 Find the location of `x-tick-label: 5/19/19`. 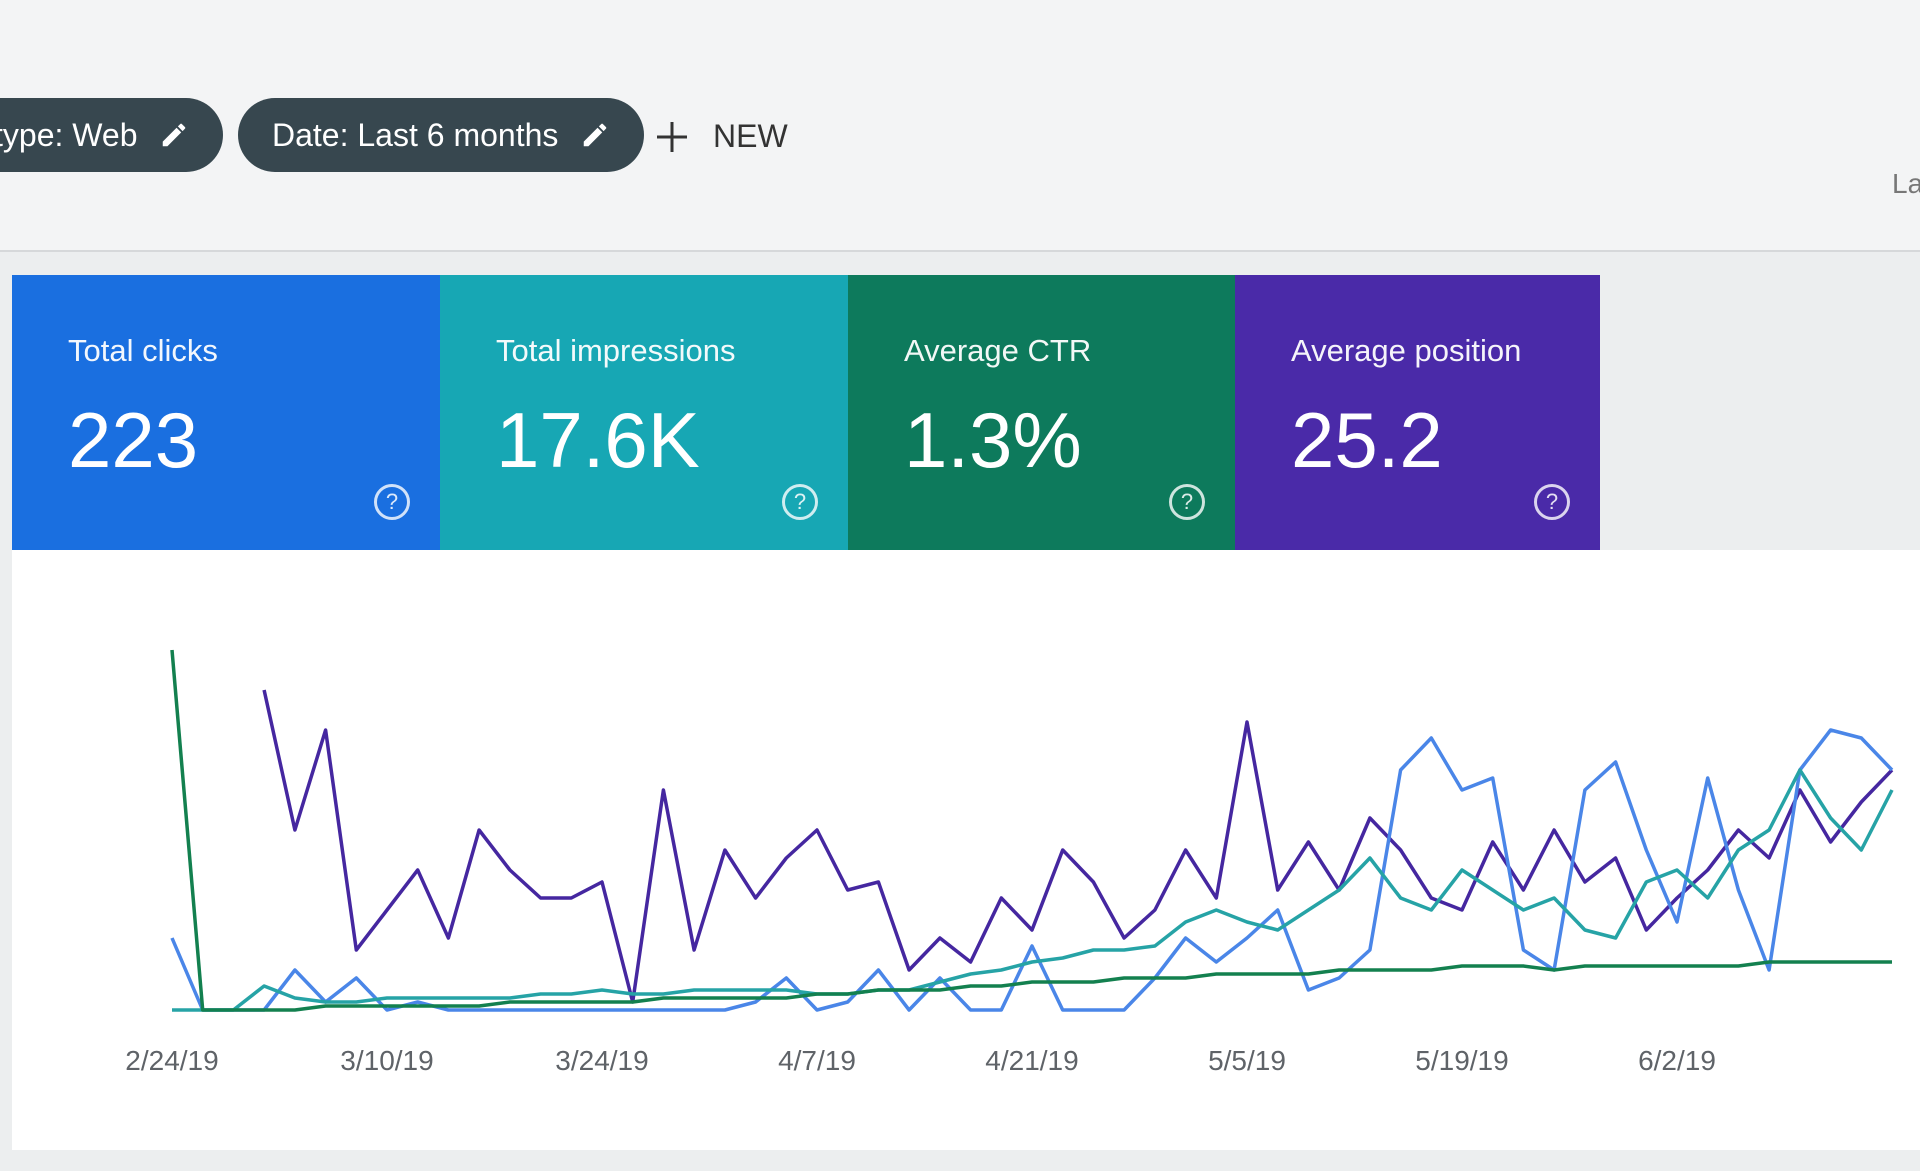

x-tick-label: 5/19/19 is located at coordinates (1461, 1060).